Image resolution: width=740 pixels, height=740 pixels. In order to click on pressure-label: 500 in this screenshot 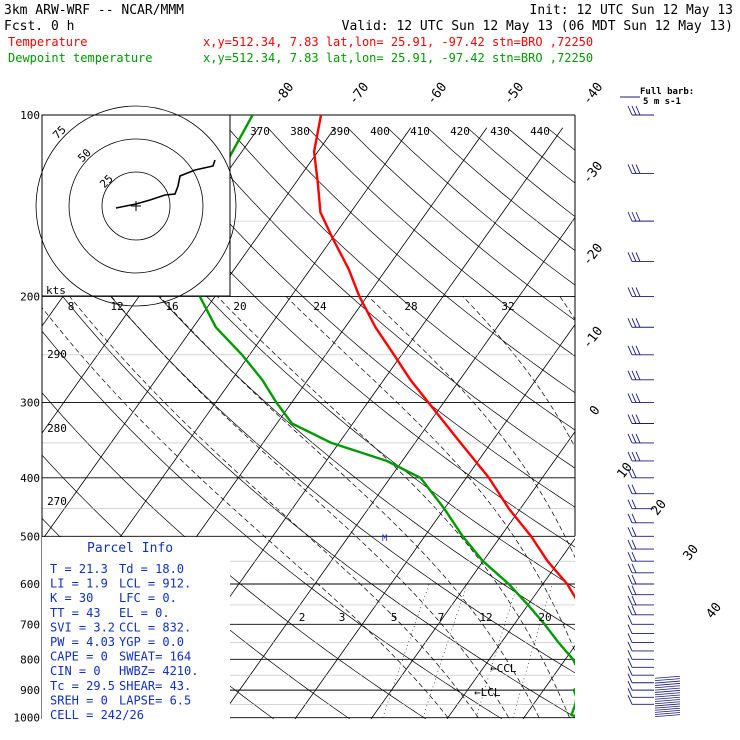, I will do `click(30, 536)`.